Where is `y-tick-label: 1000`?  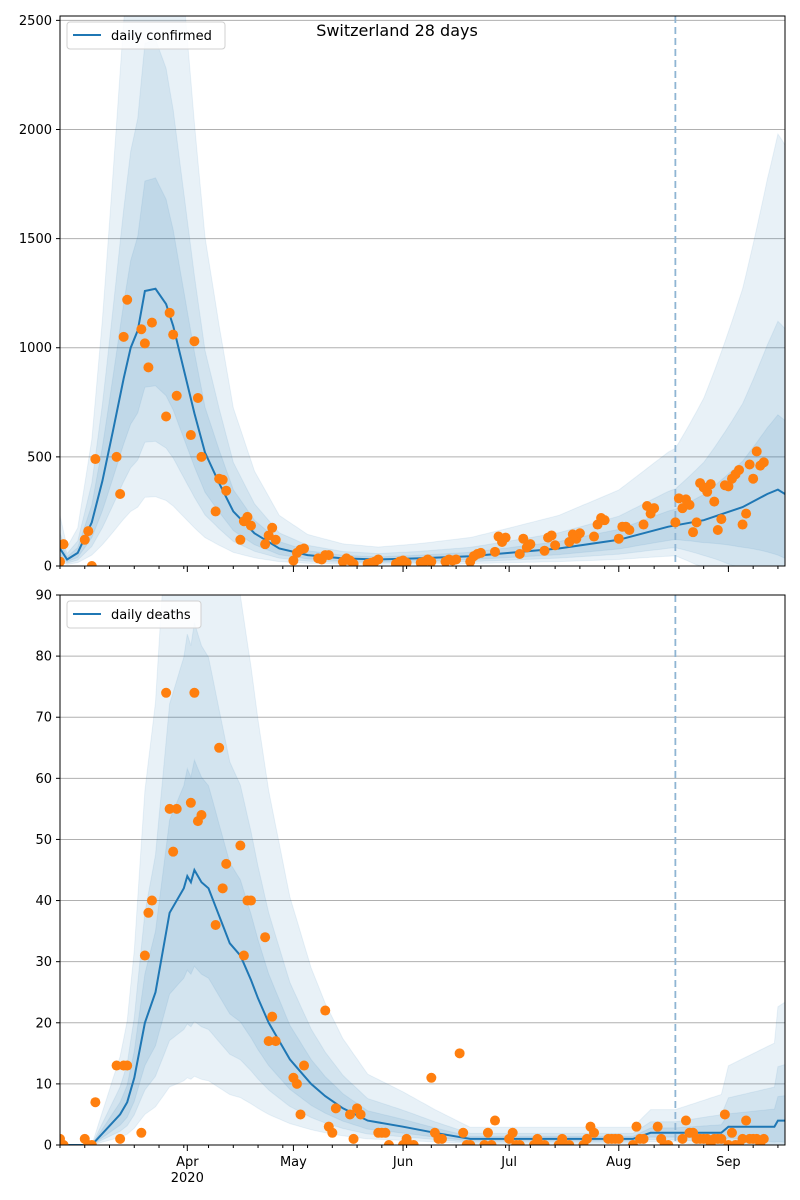
y-tick-label: 1000 is located at coordinates (35, 348).